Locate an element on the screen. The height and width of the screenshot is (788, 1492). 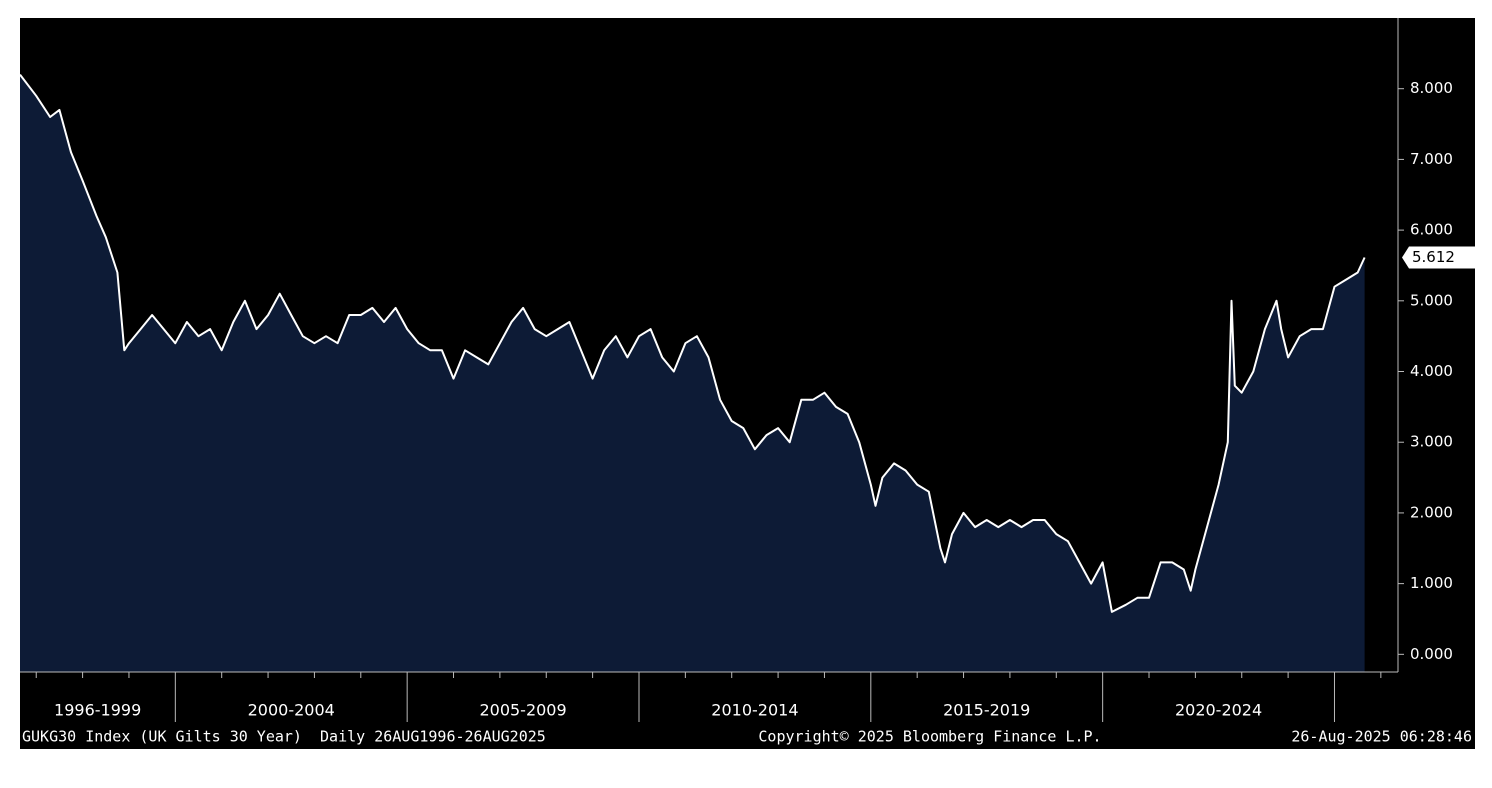
y-tick-label: 4.000 is located at coordinates (1431, 371).